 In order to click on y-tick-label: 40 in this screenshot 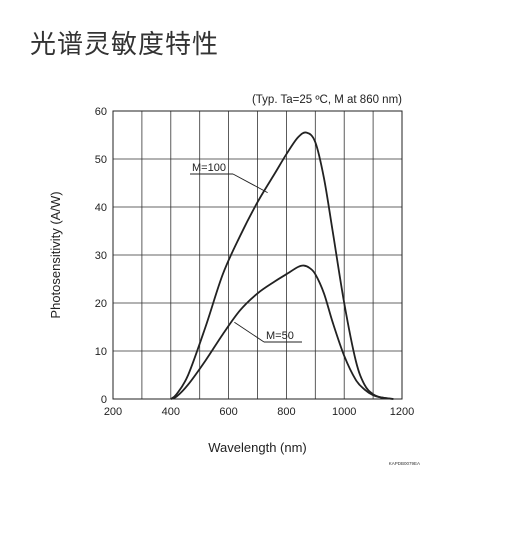, I will do `click(101, 208)`.